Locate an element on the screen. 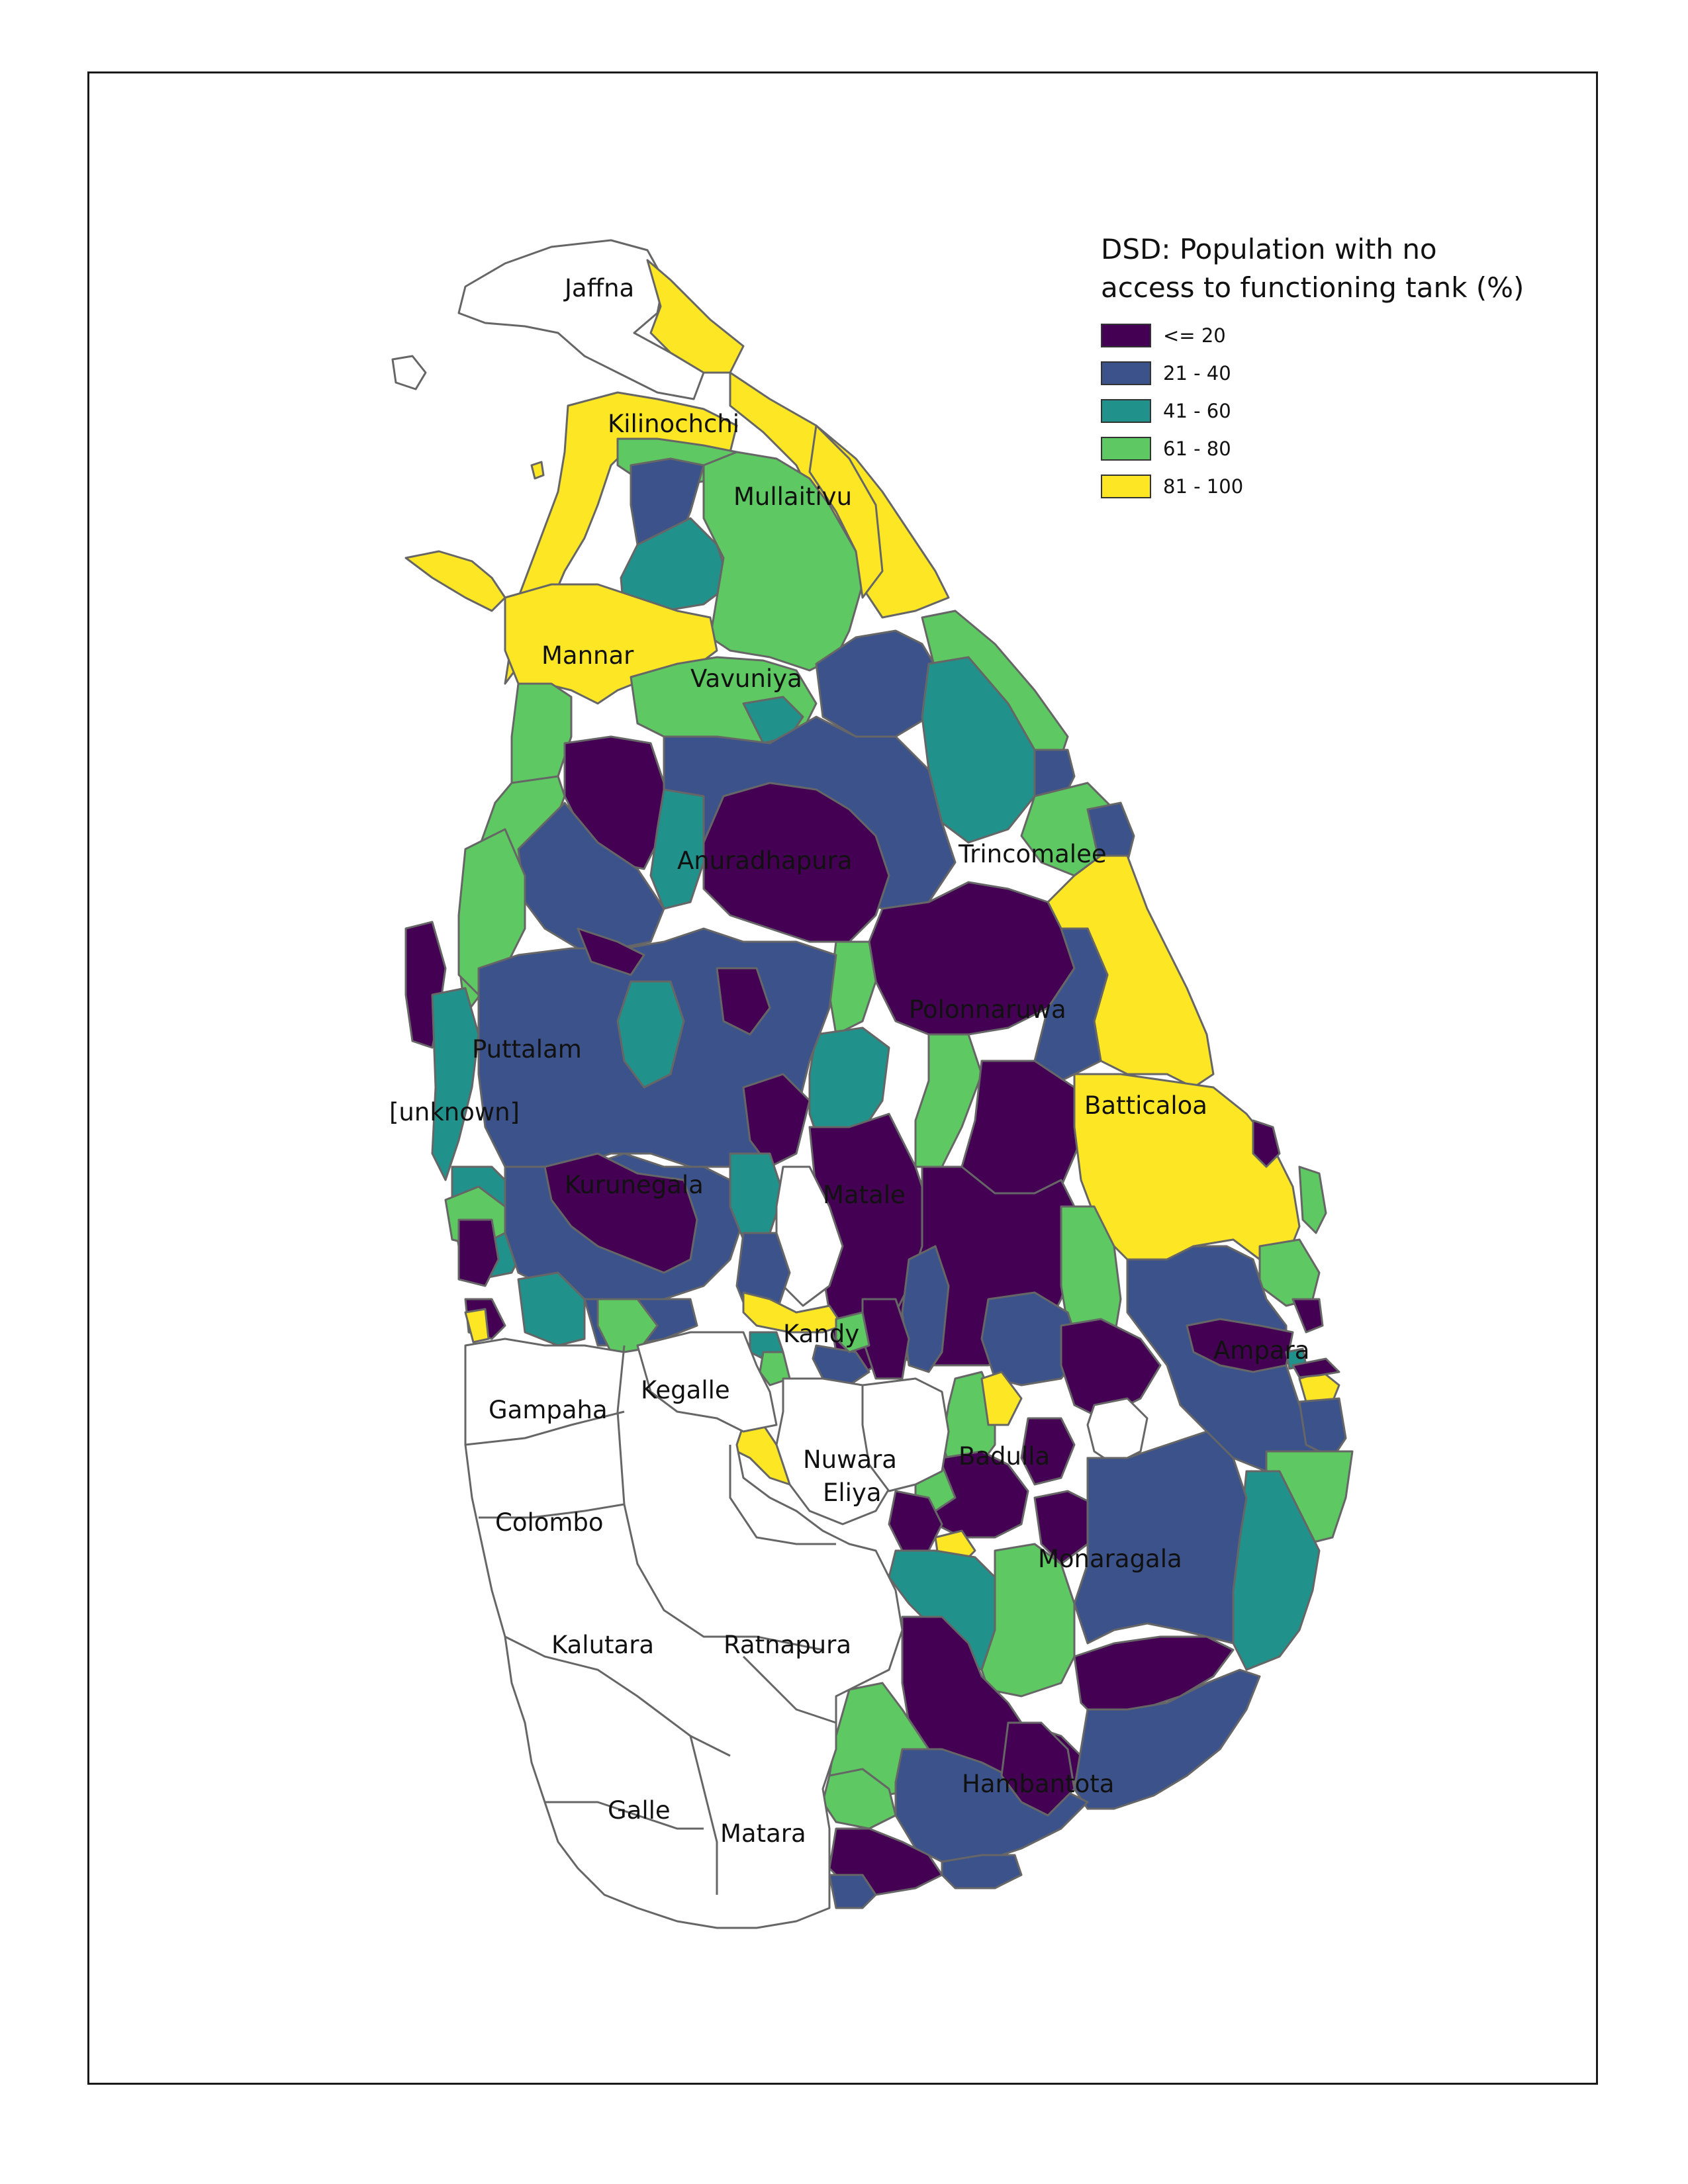  region-kurunegala-purple-sw is located at coordinates (478, 1252).